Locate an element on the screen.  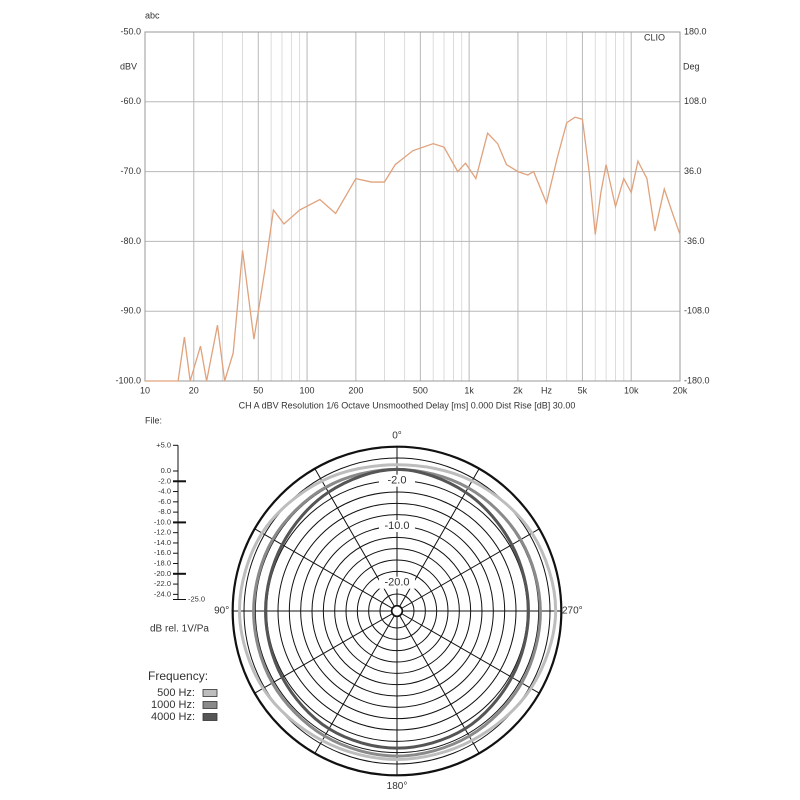
scale-tick-label: -12.0 is located at coordinates (162, 532).